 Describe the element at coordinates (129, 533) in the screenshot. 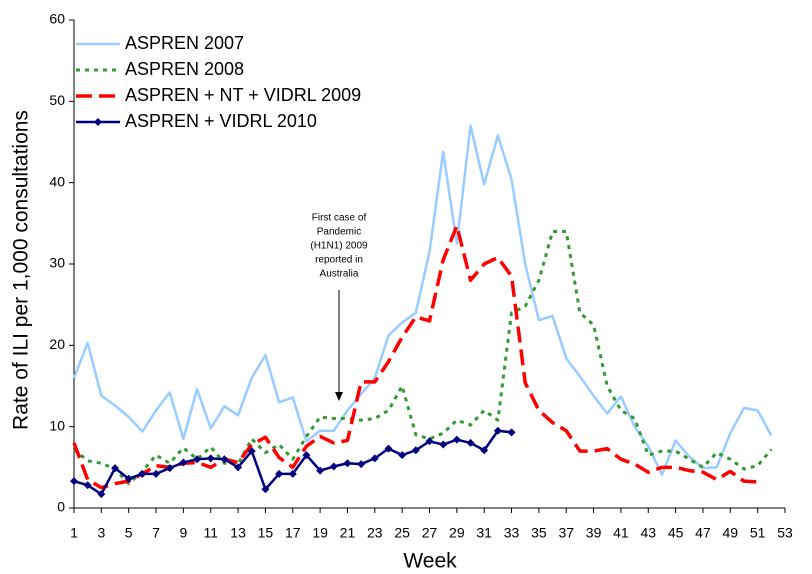

I see `x-tick-label: 5` at that location.